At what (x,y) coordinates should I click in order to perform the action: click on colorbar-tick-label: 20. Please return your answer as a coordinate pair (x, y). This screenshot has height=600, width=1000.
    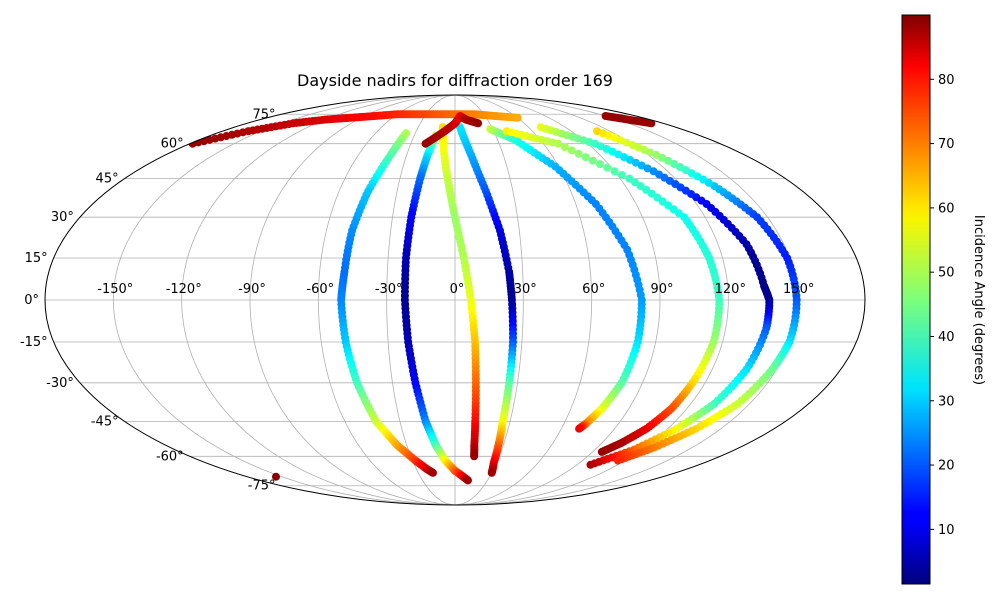
    Looking at the image, I should click on (946, 466).